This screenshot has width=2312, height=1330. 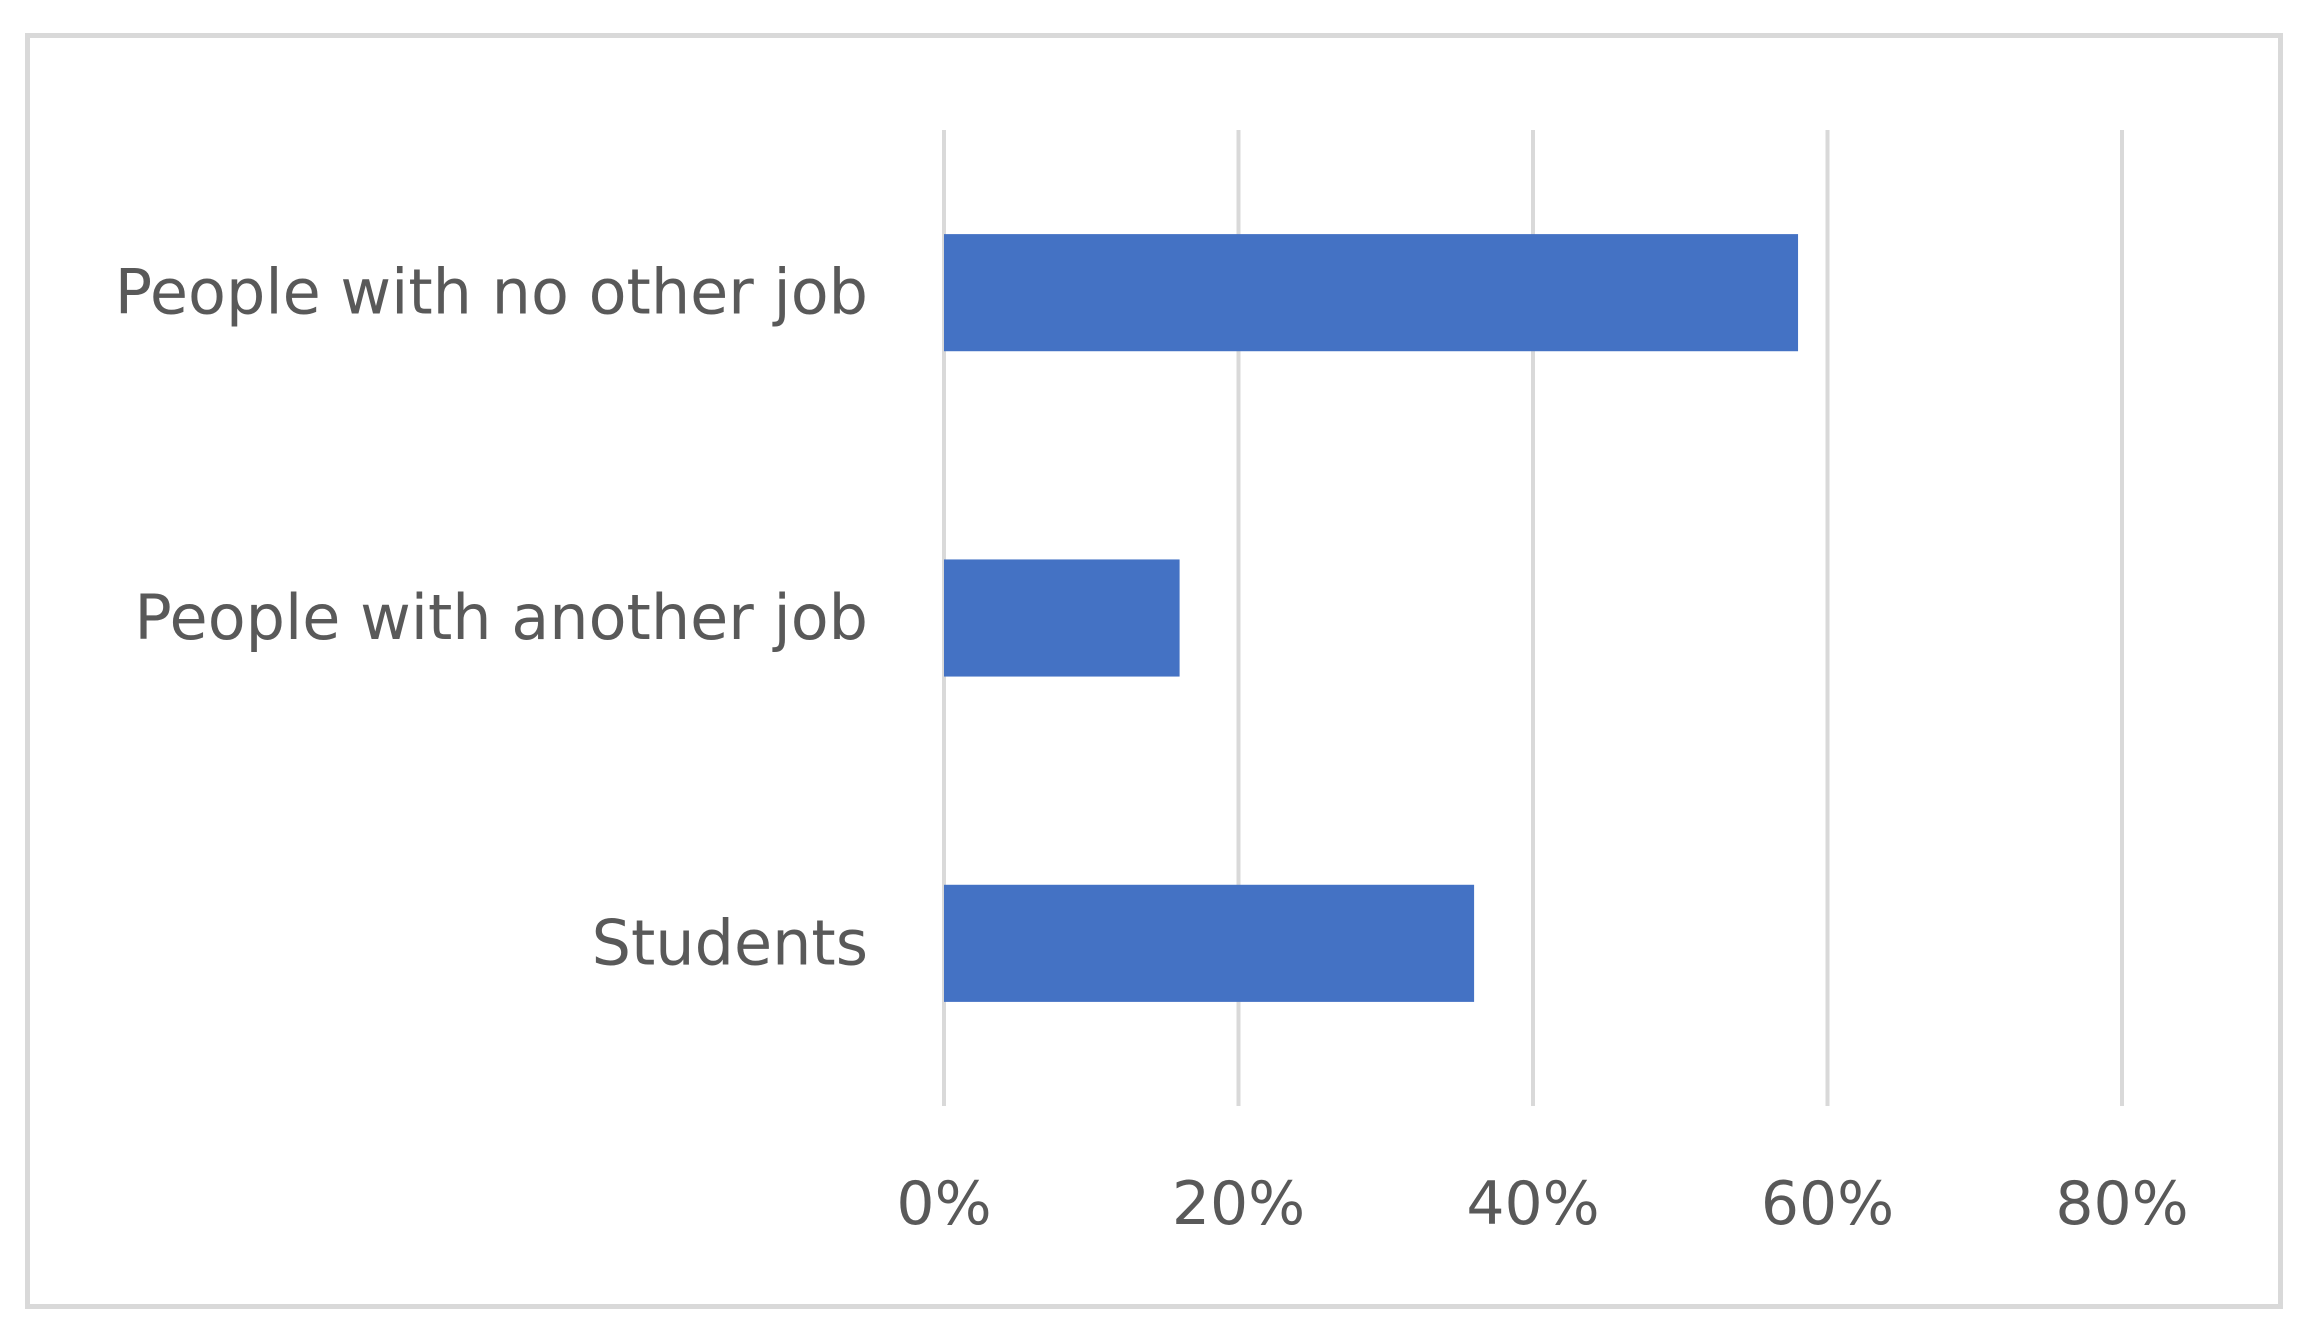 What do you see at coordinates (501, 617) in the screenshot?
I see `category-label-1: People with another job` at bounding box center [501, 617].